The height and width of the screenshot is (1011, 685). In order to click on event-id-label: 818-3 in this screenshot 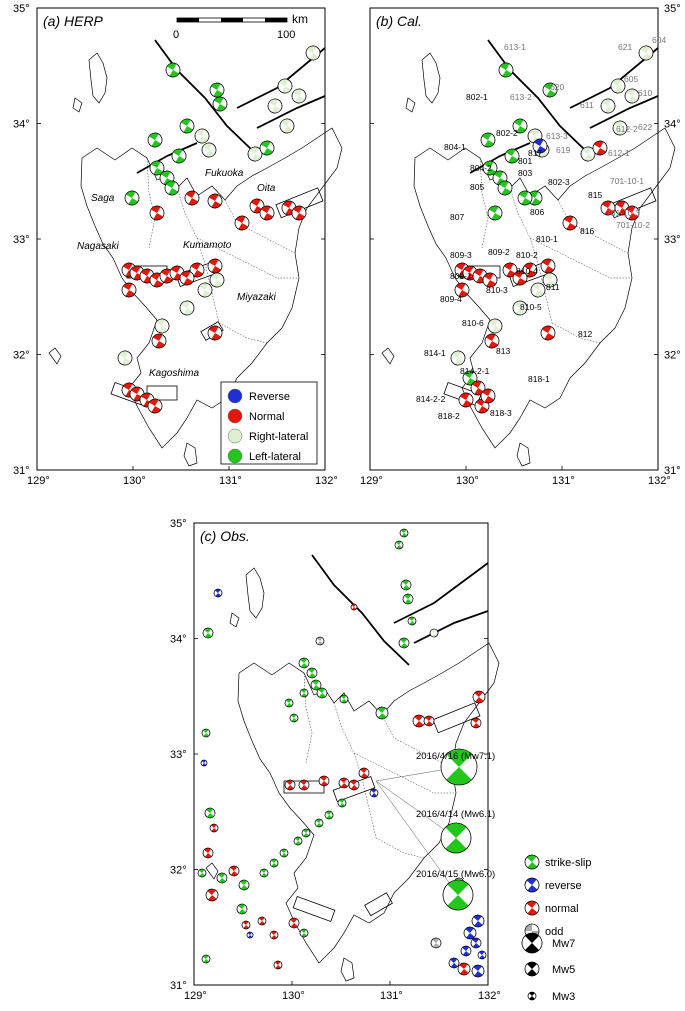, I will do `click(501, 413)`.